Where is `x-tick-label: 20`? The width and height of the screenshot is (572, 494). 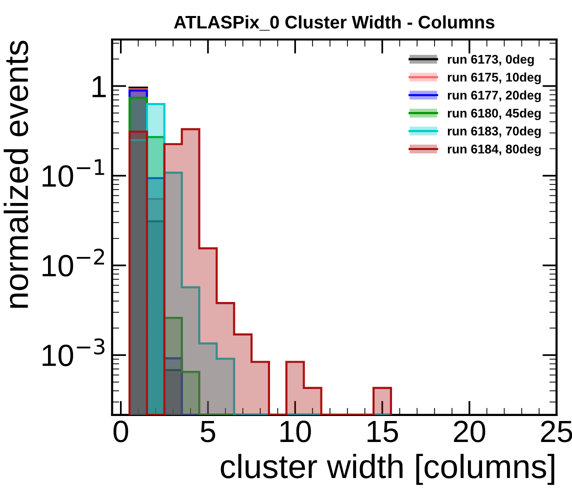
x-tick-label: 20 is located at coordinates (470, 431).